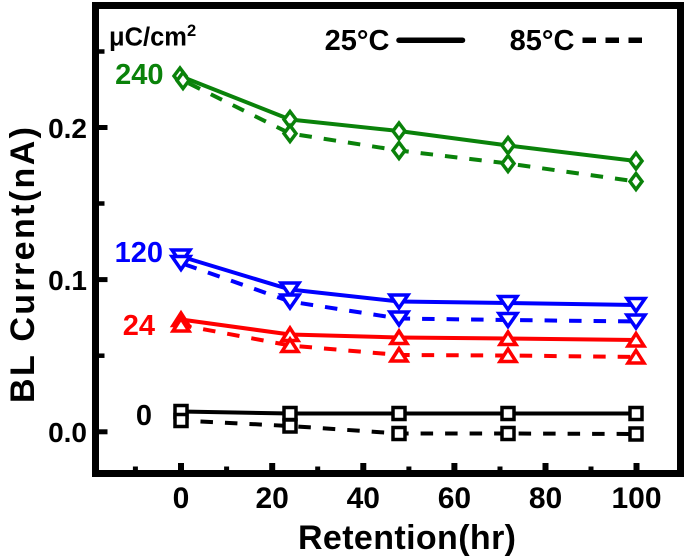 This screenshot has height=560, width=685. I want to click on svg-text: 120, so click(139, 253).